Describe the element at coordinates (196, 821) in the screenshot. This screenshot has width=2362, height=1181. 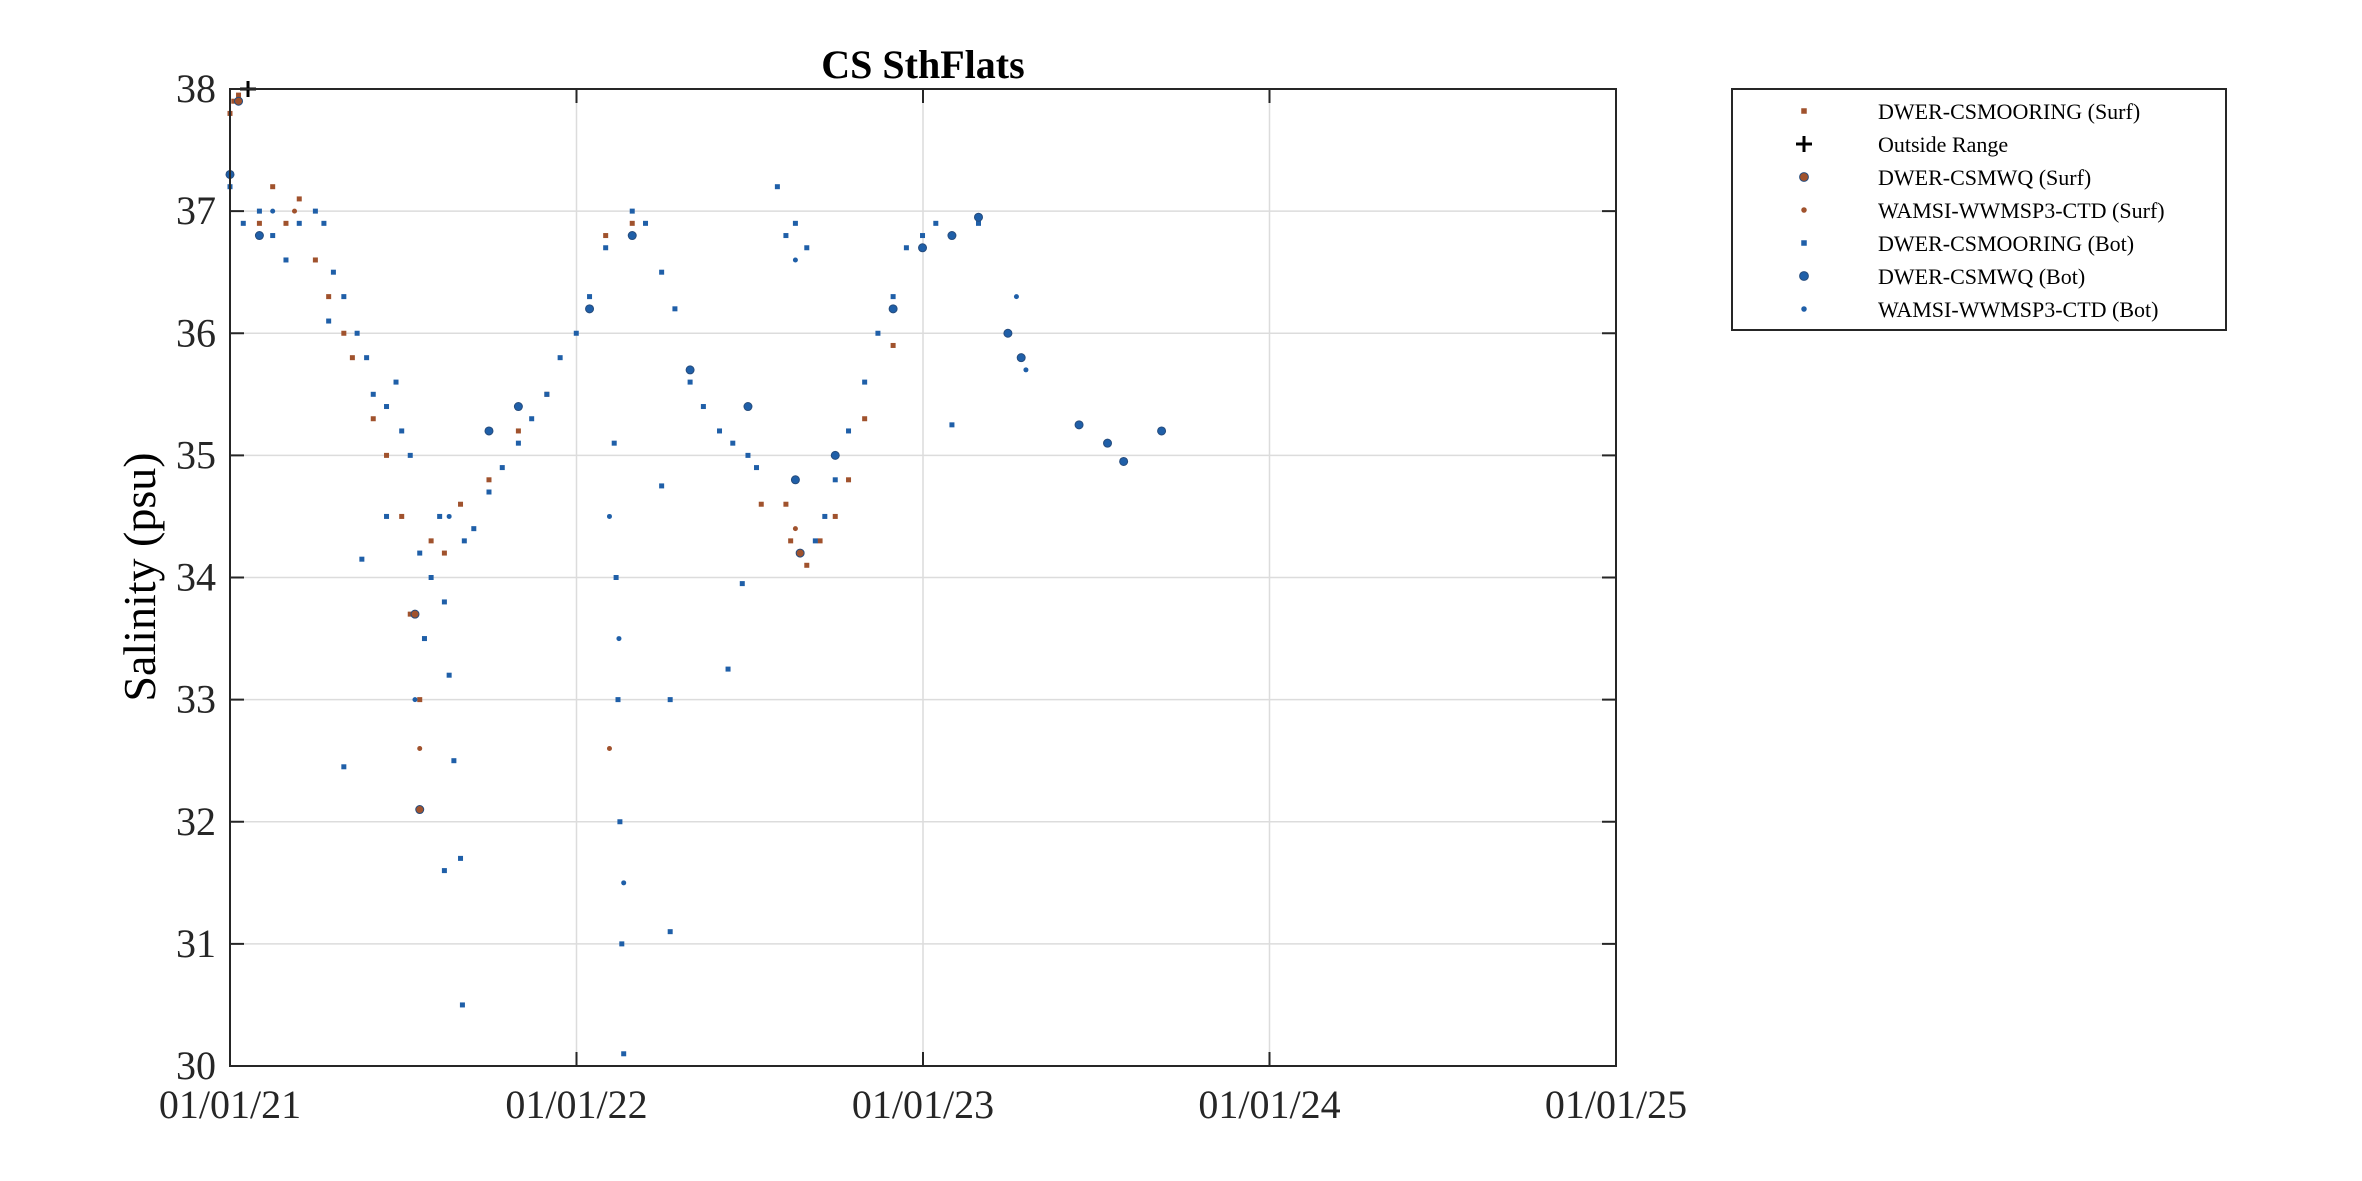
I see `y-tick-label: 32` at that location.